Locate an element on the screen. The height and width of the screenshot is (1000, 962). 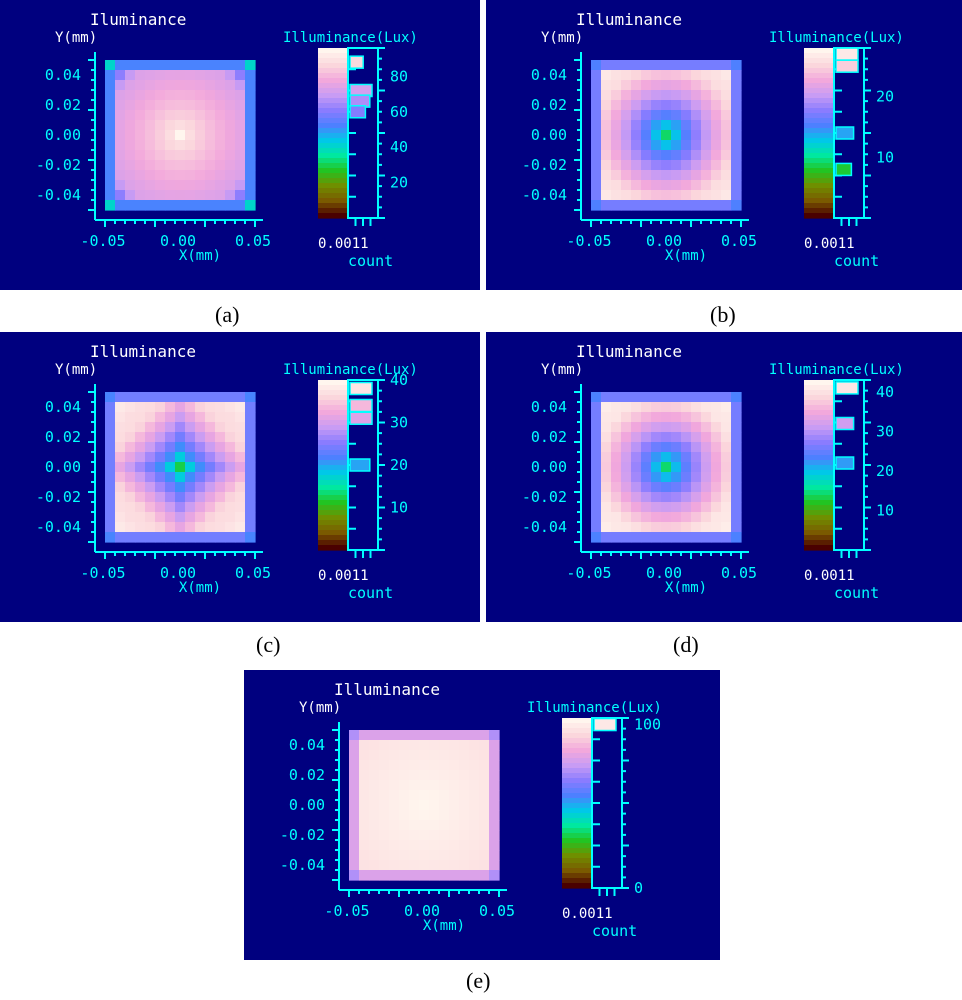
plot-axes is located at coordinates (175, 139).